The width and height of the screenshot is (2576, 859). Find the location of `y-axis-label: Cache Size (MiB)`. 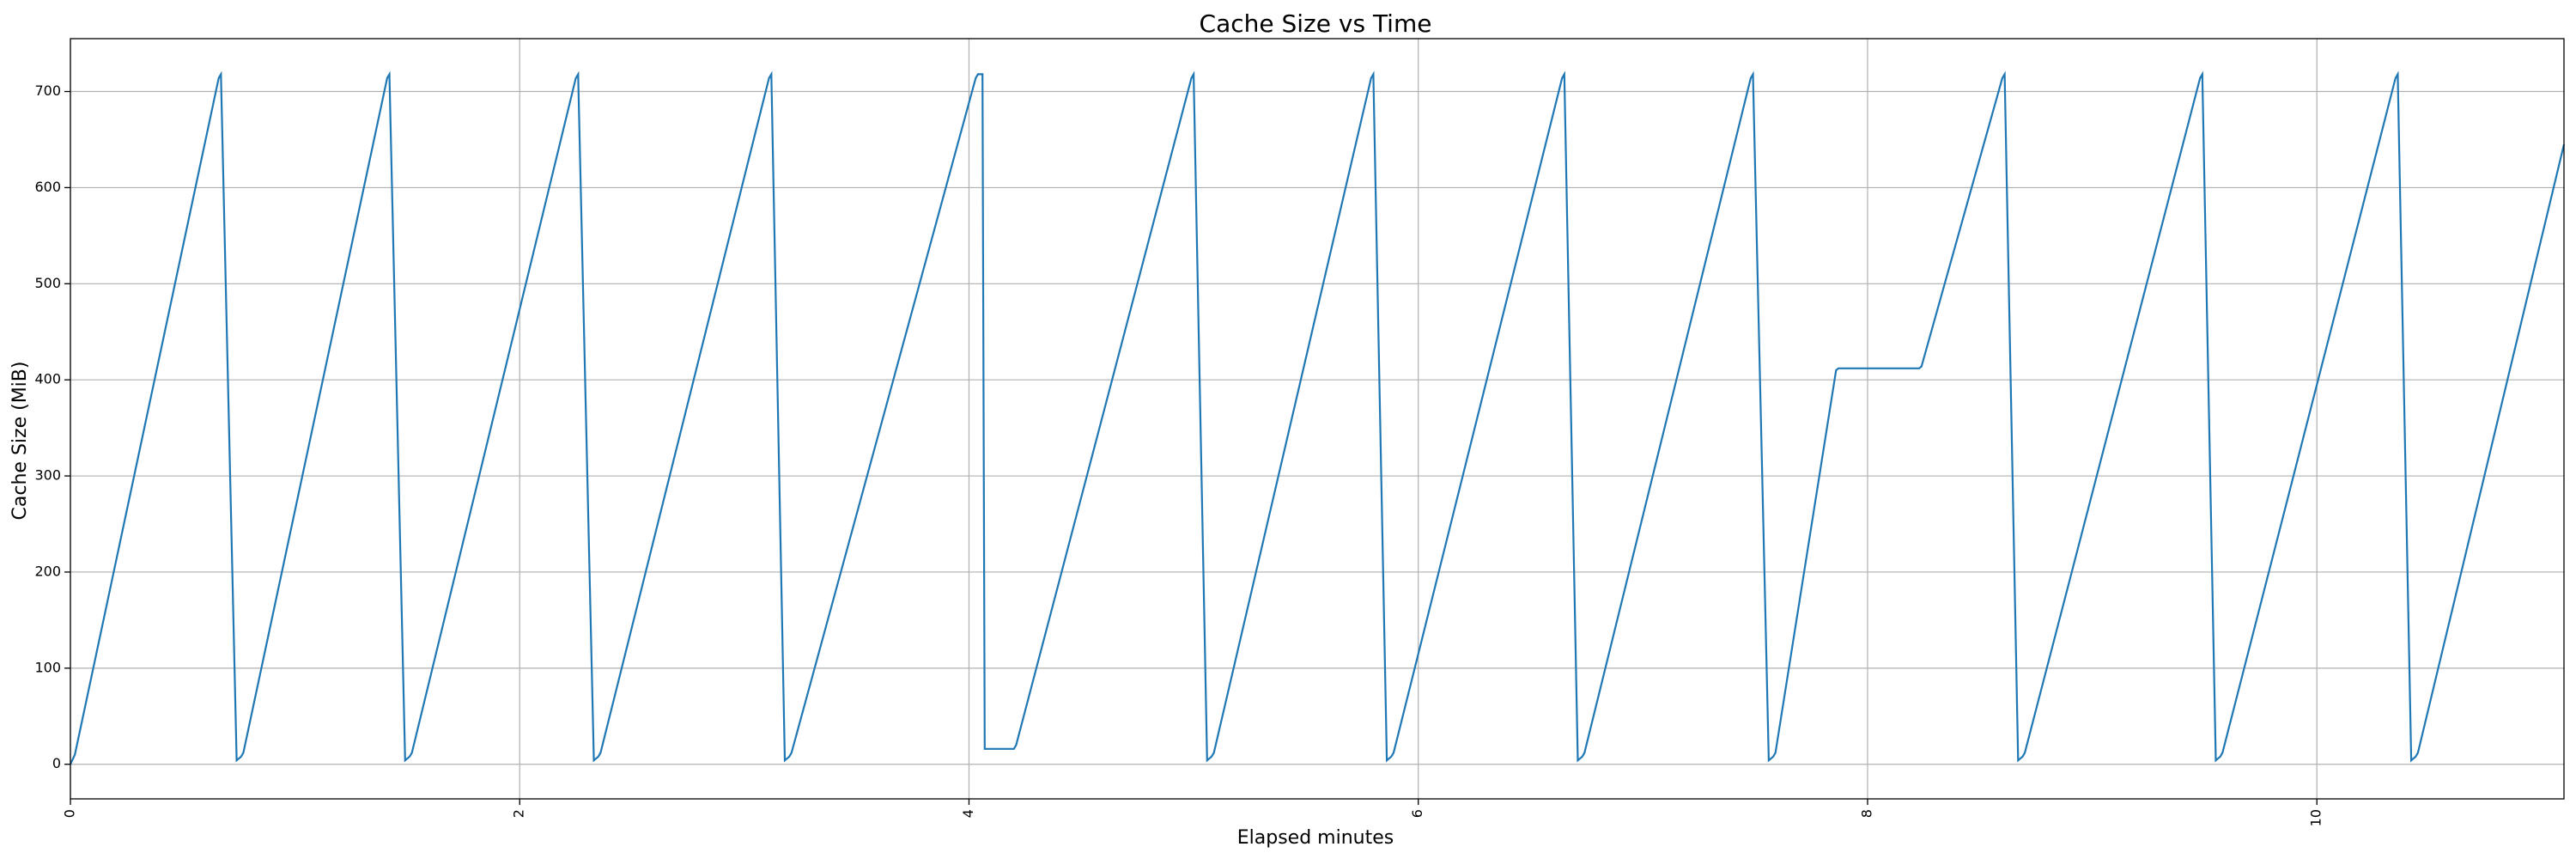

y-axis-label: Cache Size (MiB) is located at coordinates (20, 442).